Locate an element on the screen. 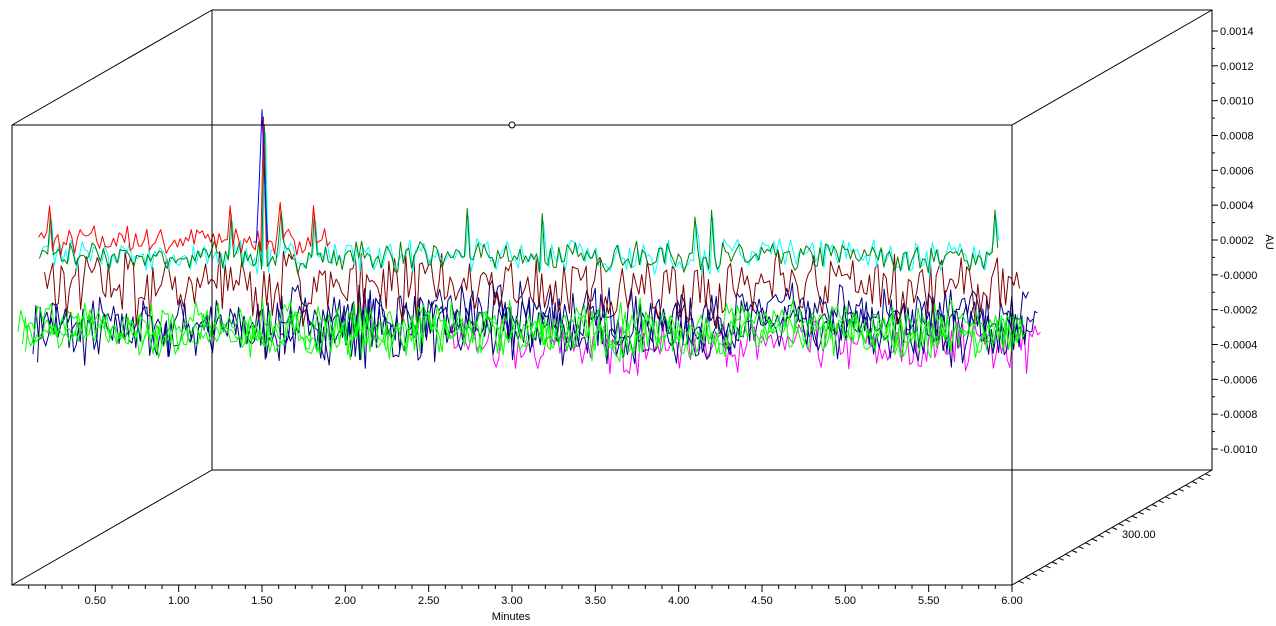 This screenshot has width=1276, height=626. z-axis: 300.00 is located at coordinates (1114, 528).